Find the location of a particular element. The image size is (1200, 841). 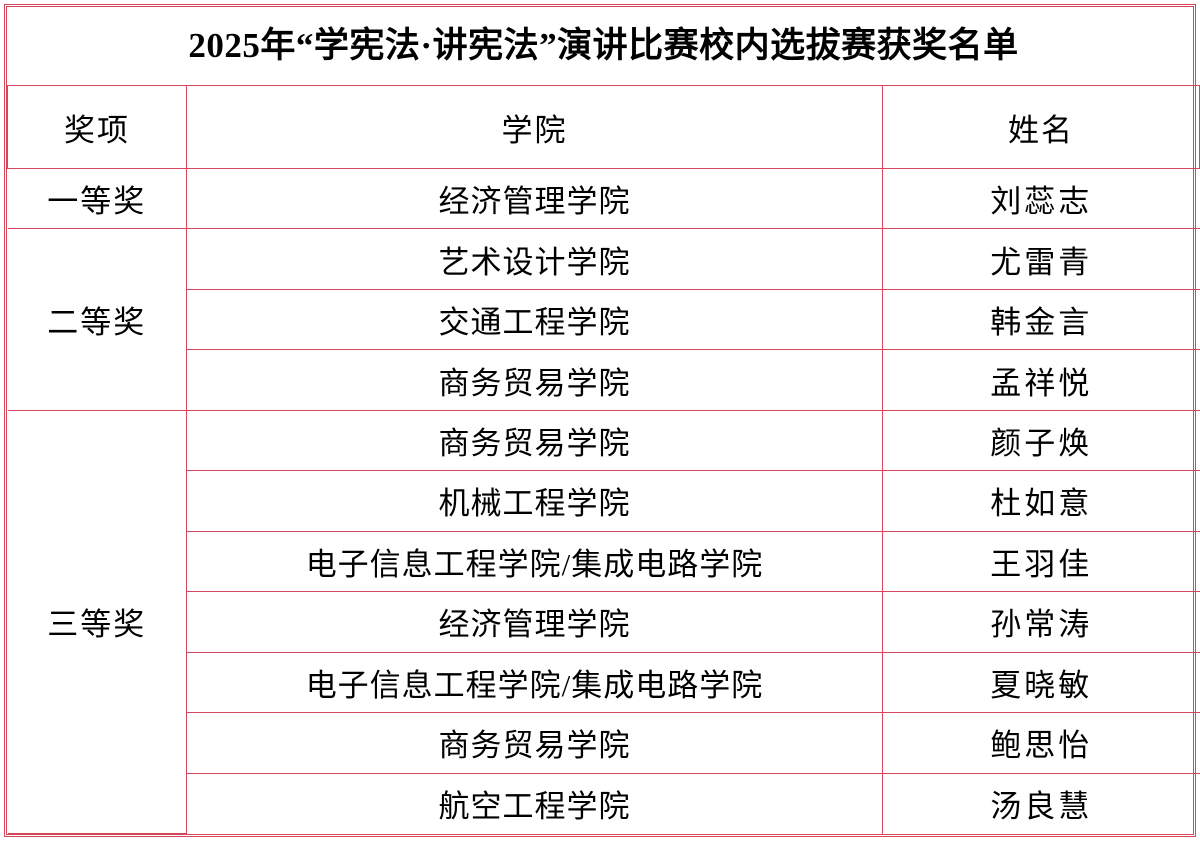

school-cell: 艺术设计学院 is located at coordinates (534, 259).